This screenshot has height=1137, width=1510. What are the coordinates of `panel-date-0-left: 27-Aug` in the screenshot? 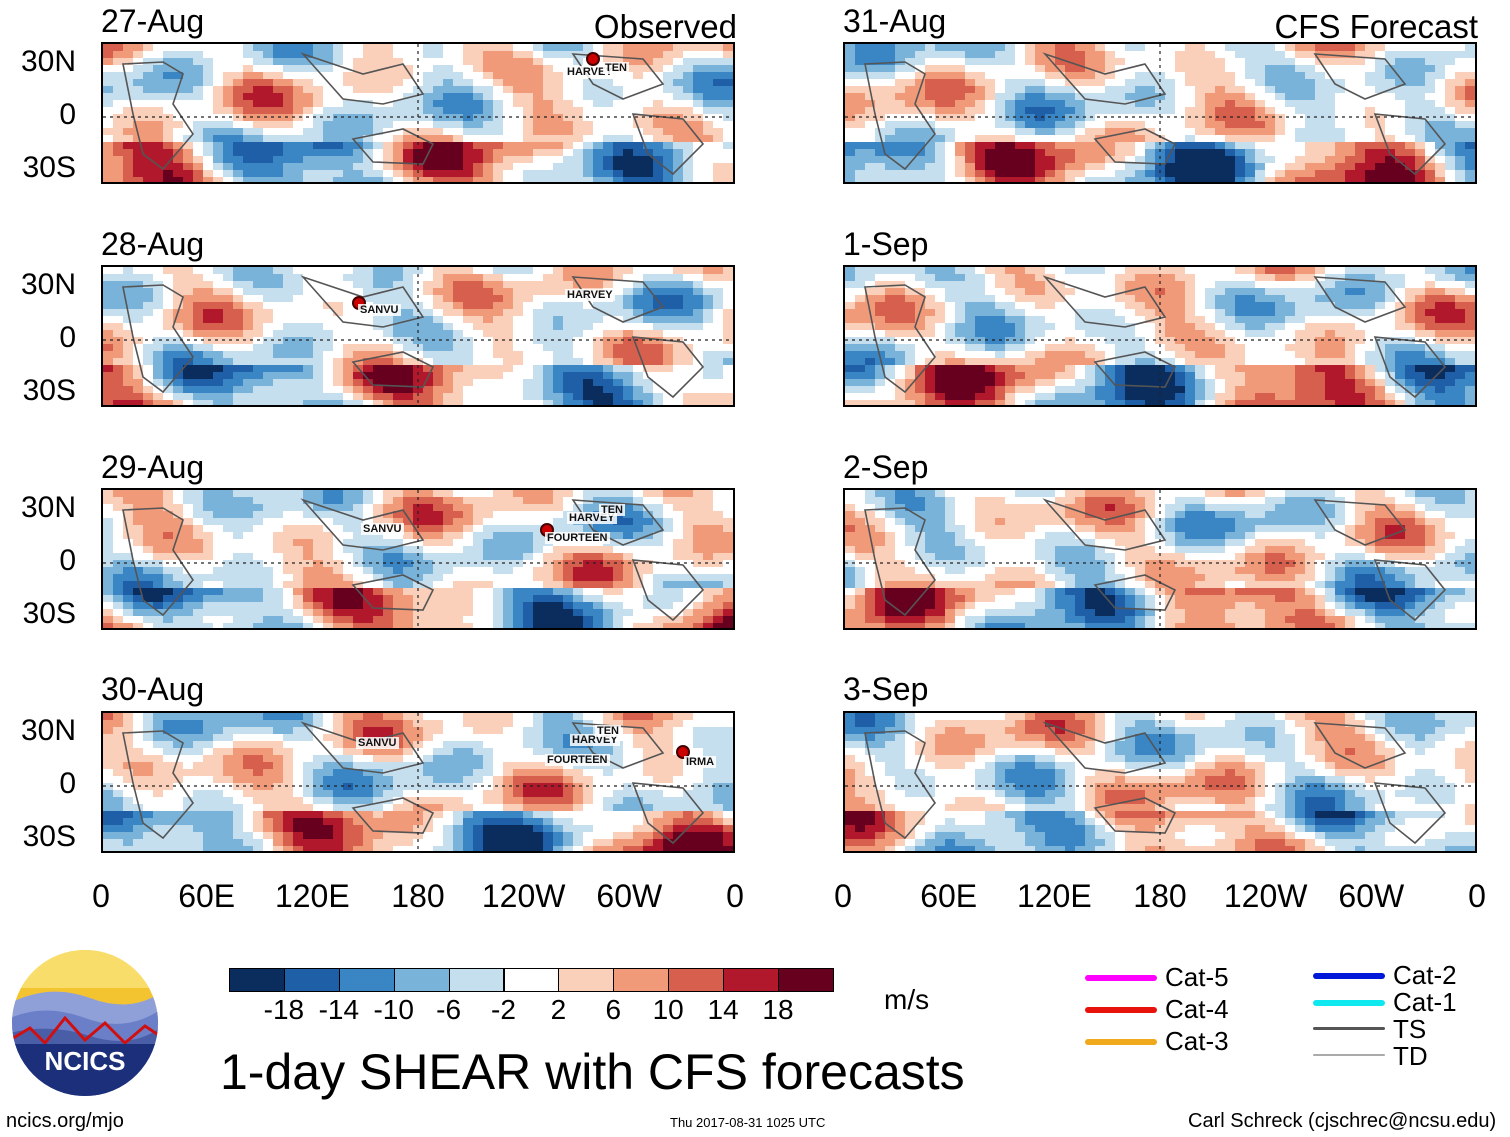 It's located at (153, 21).